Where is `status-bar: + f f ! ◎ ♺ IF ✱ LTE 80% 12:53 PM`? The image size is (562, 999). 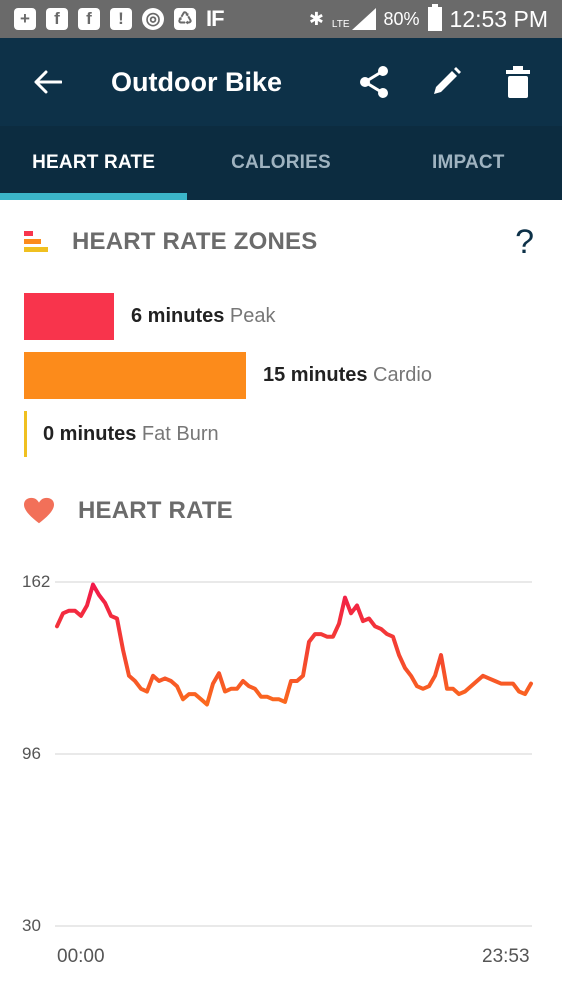
status-bar: + f f ! ◎ ♺ IF ✱ LTE 80% 12:53 PM is located at coordinates (281, 19).